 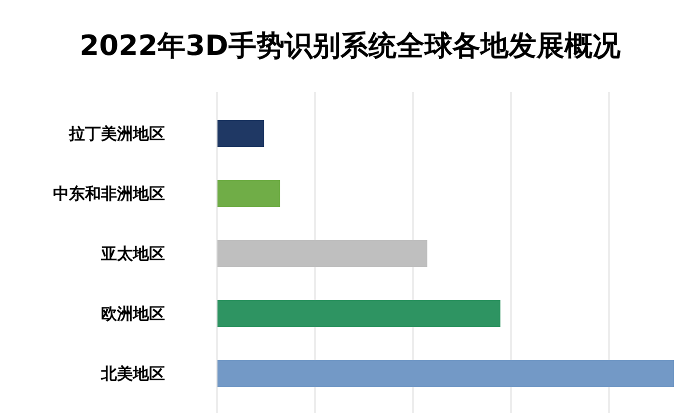 What do you see at coordinates (351, 45) in the screenshot?
I see `chart-title: 2022年3D手势识别系统全球各地发展概况` at bounding box center [351, 45].